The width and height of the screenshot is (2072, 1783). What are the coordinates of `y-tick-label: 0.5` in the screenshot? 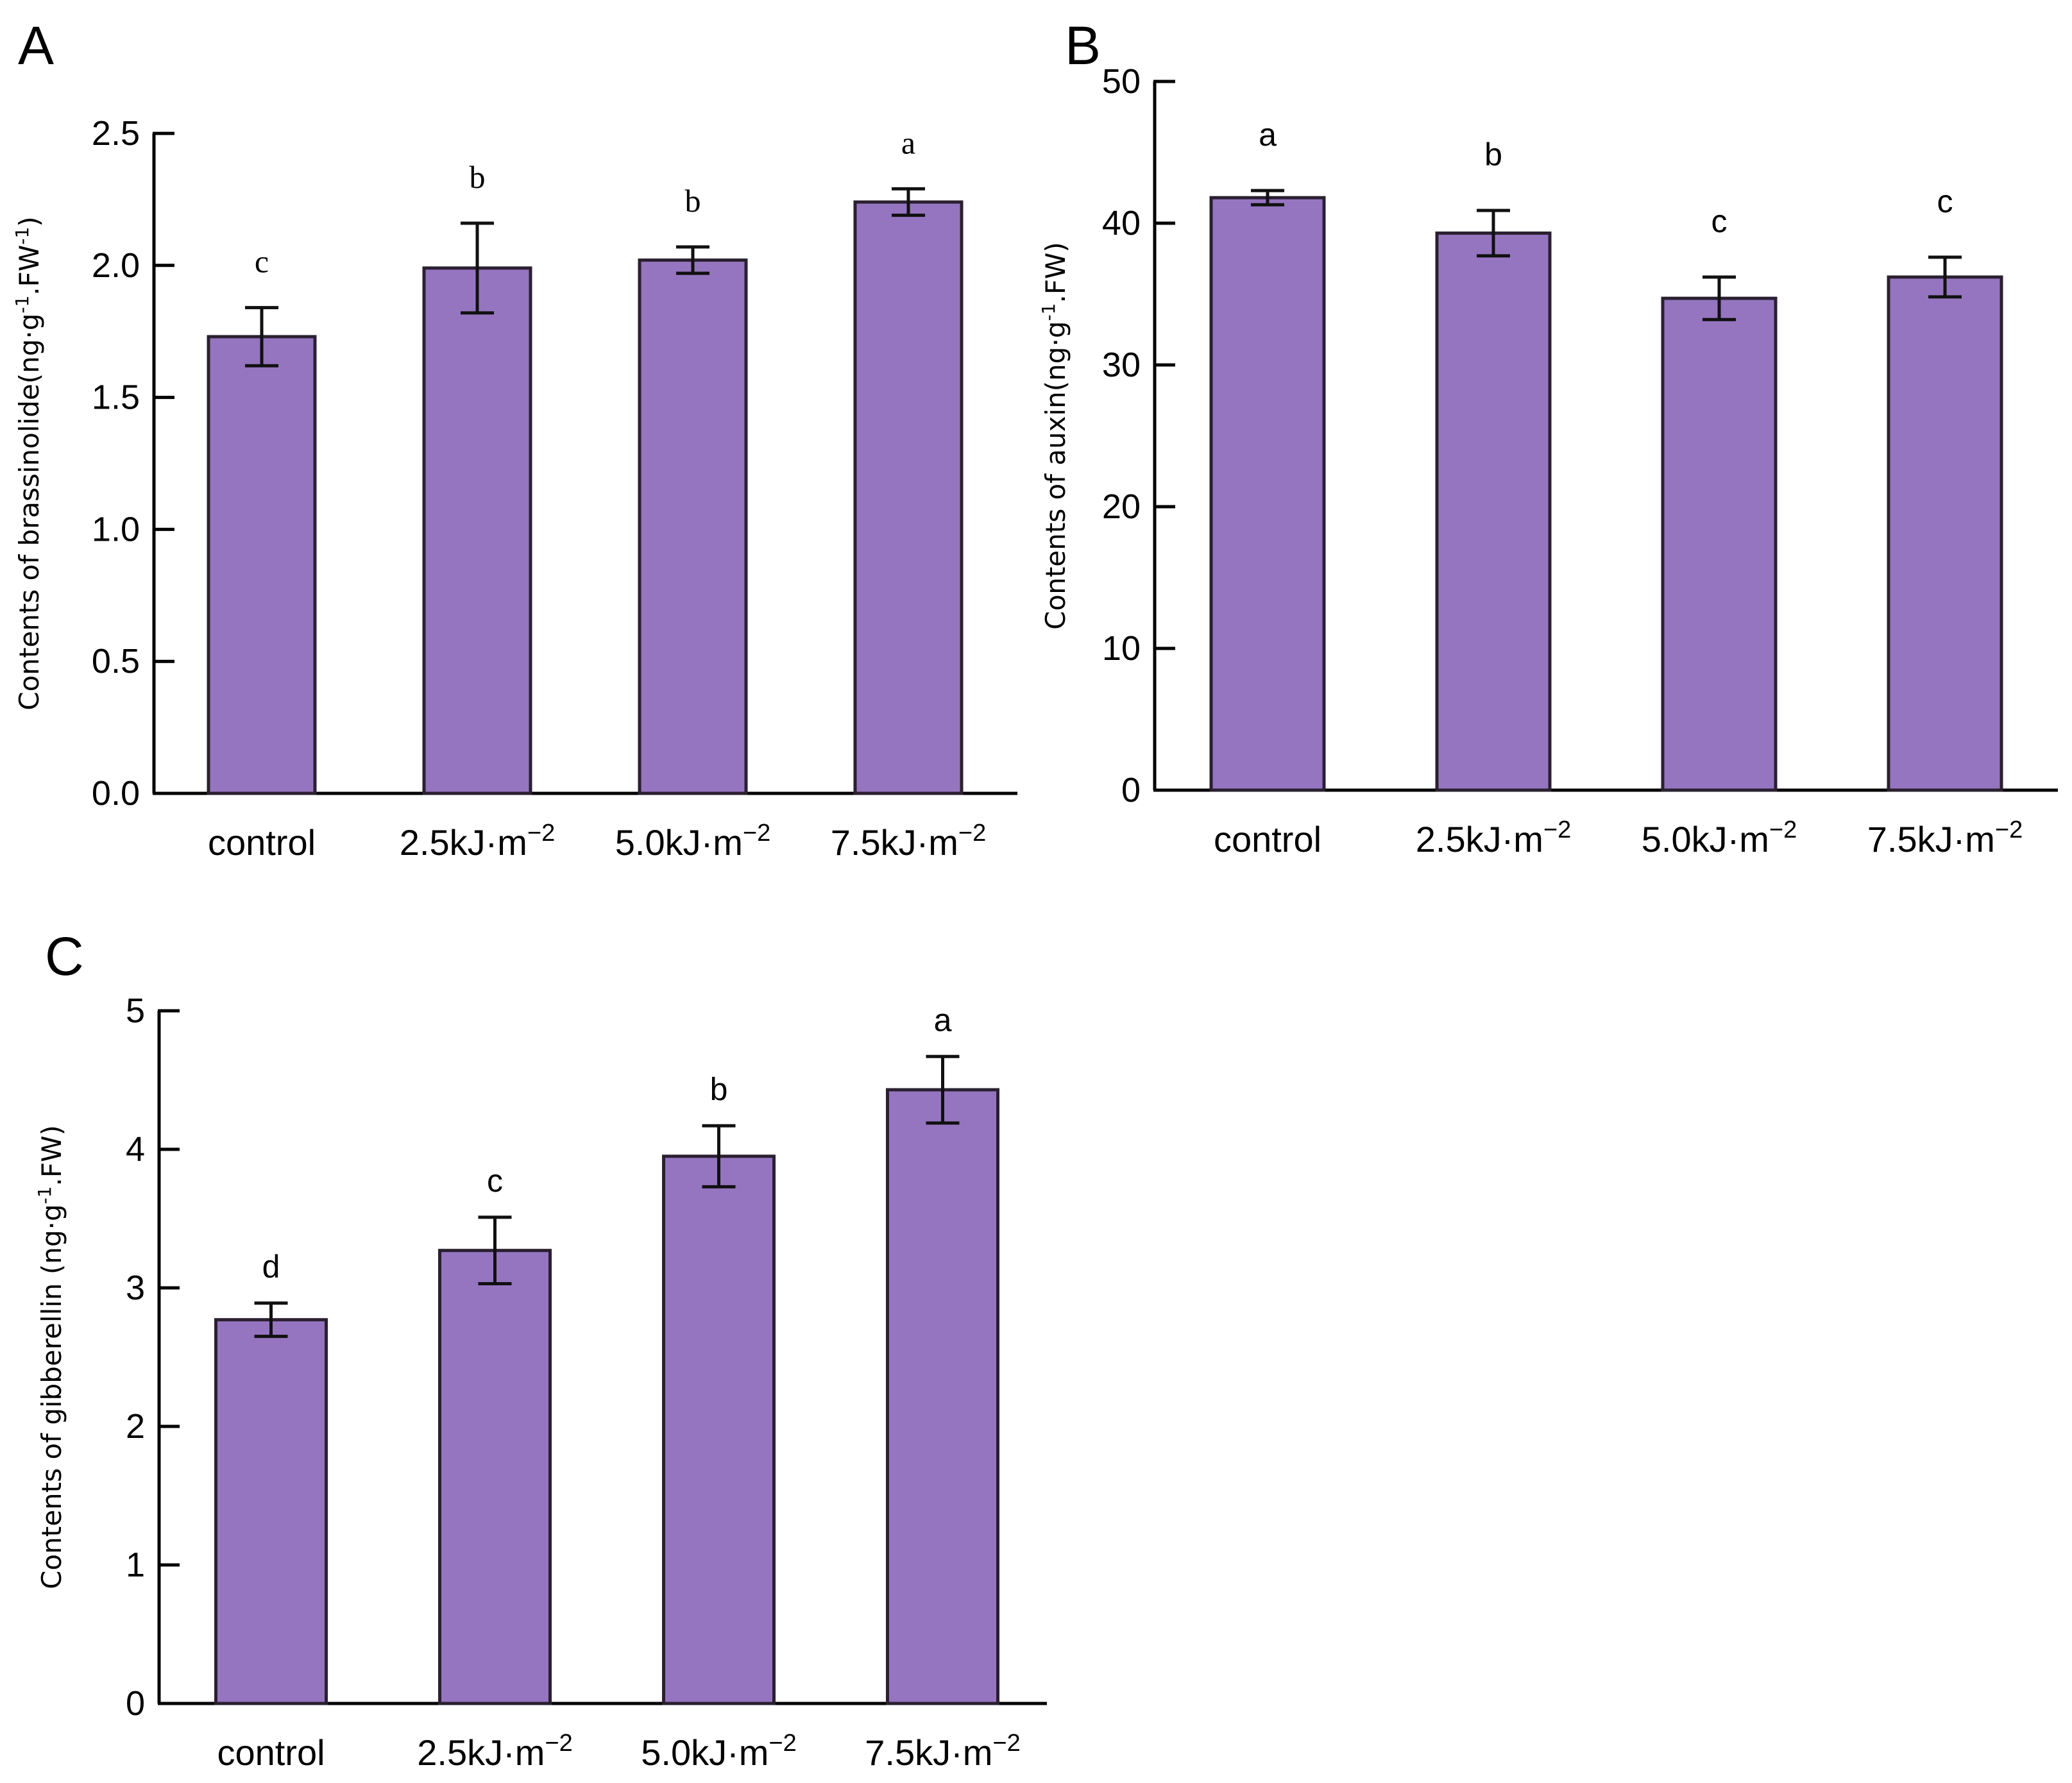 It's located at (116, 661).